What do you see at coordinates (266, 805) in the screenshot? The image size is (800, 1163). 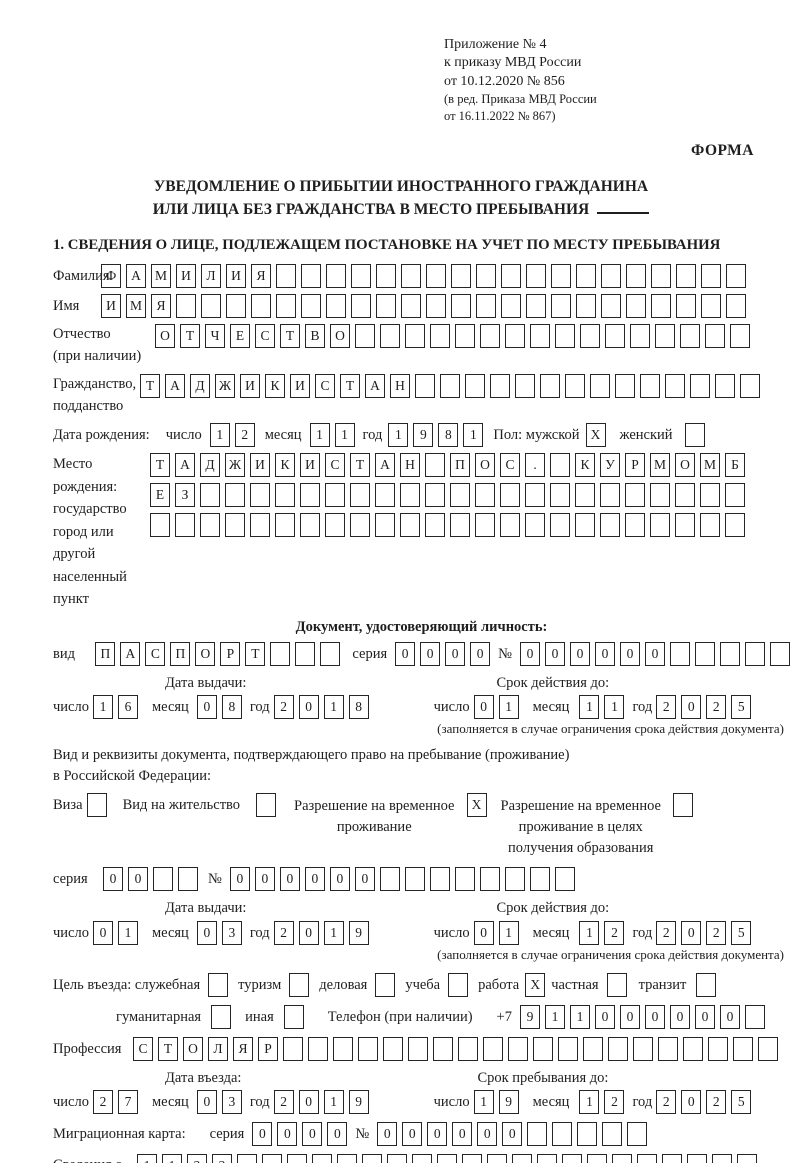 I see `residence-permit-checkbox` at bounding box center [266, 805].